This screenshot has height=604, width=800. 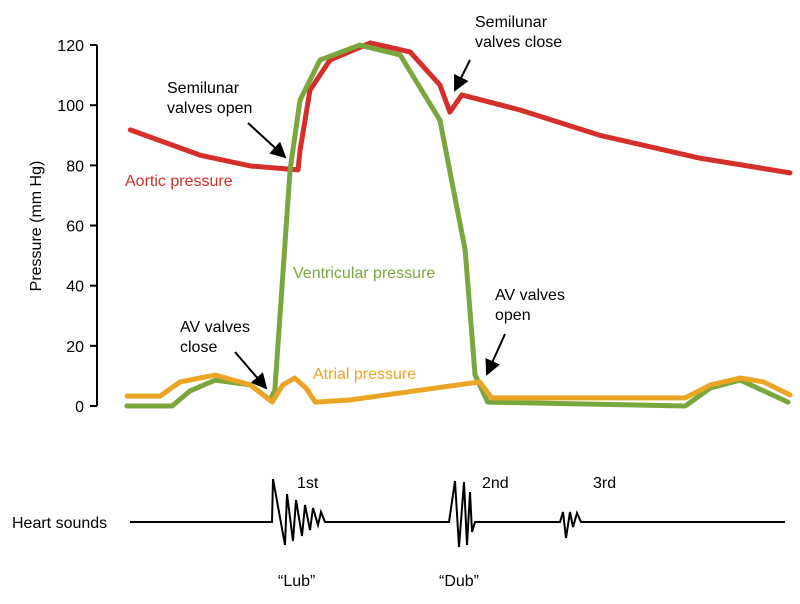 What do you see at coordinates (457, 513) in the screenshot?
I see `heart-sounds-trace` at bounding box center [457, 513].